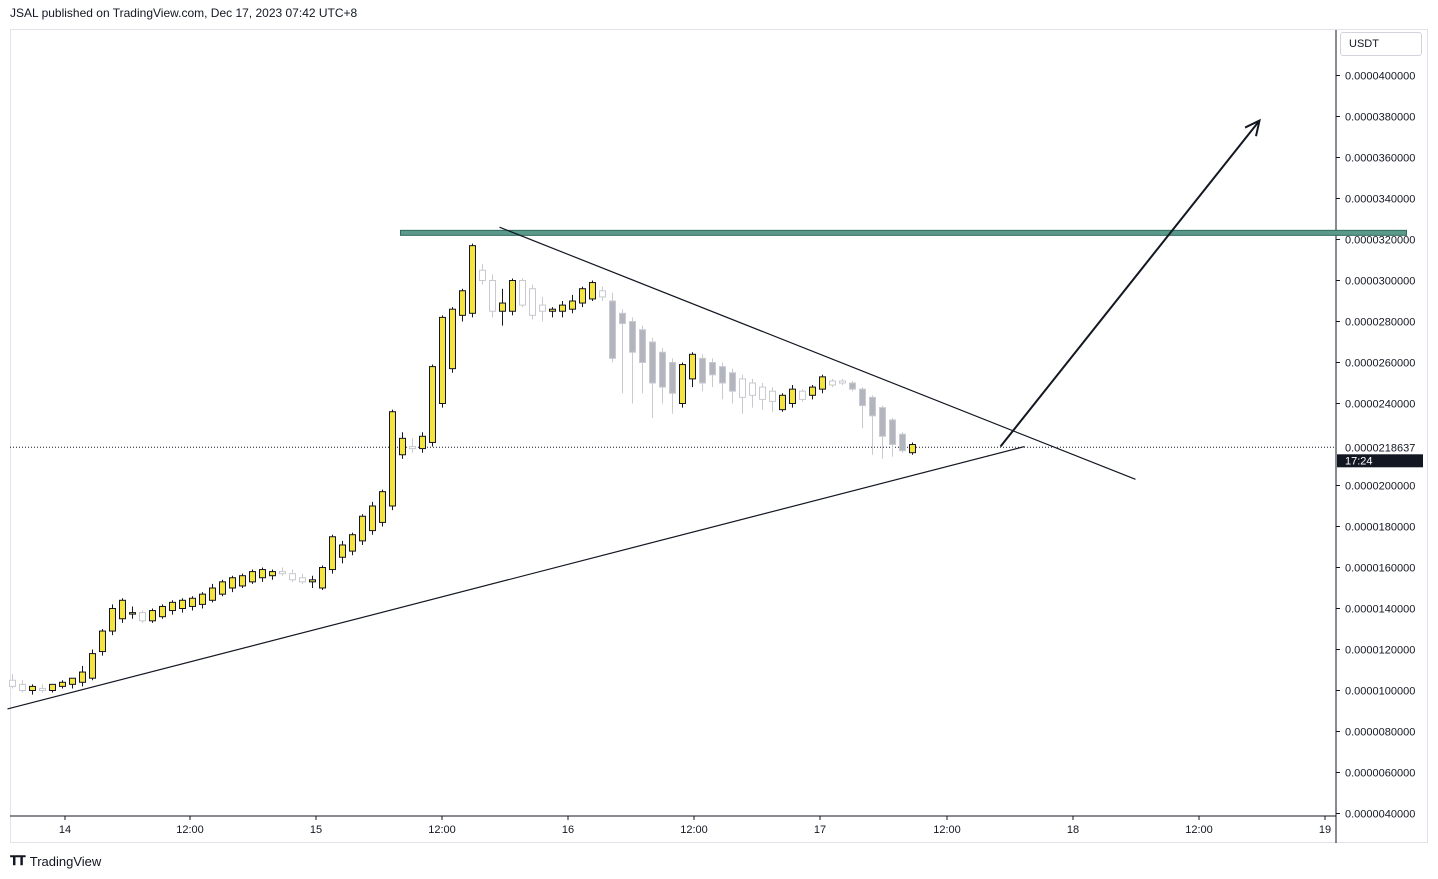 This screenshot has width=1438, height=879. I want to click on time-tick-label: 14, so click(65, 830).